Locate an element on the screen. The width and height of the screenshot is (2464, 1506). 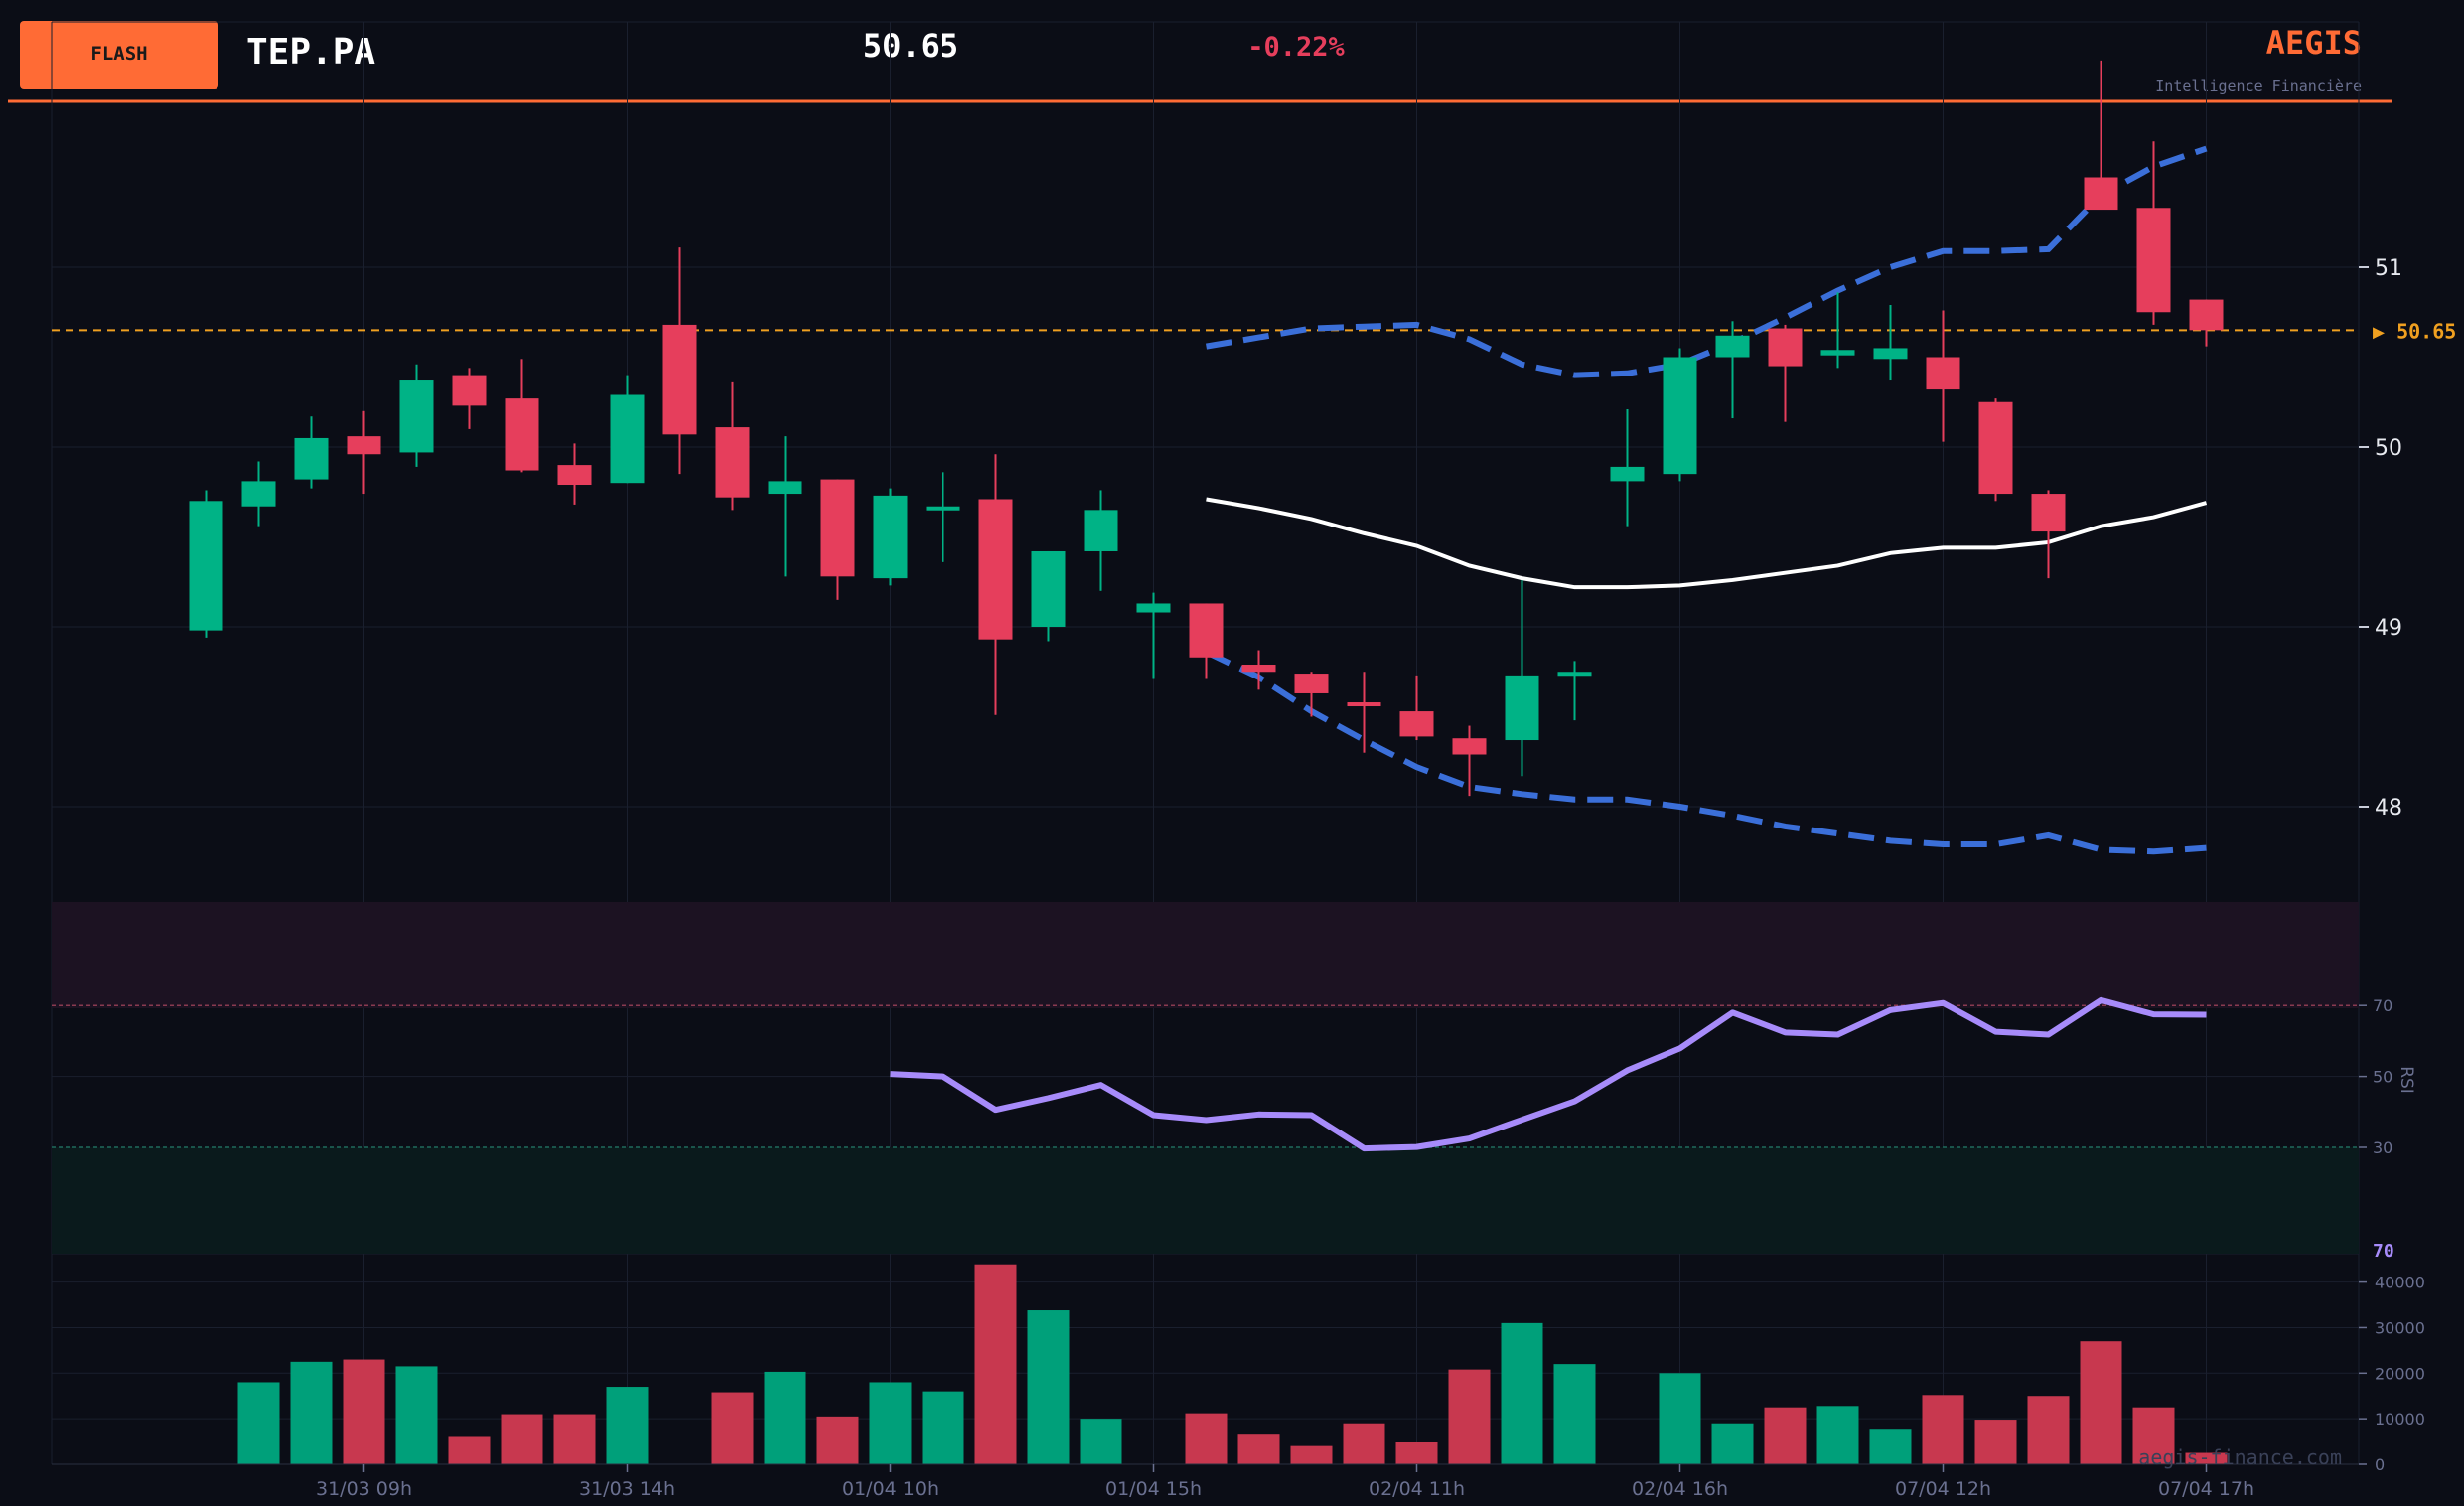
volume-tick-label: 10000 is located at coordinates (2400, 1419).